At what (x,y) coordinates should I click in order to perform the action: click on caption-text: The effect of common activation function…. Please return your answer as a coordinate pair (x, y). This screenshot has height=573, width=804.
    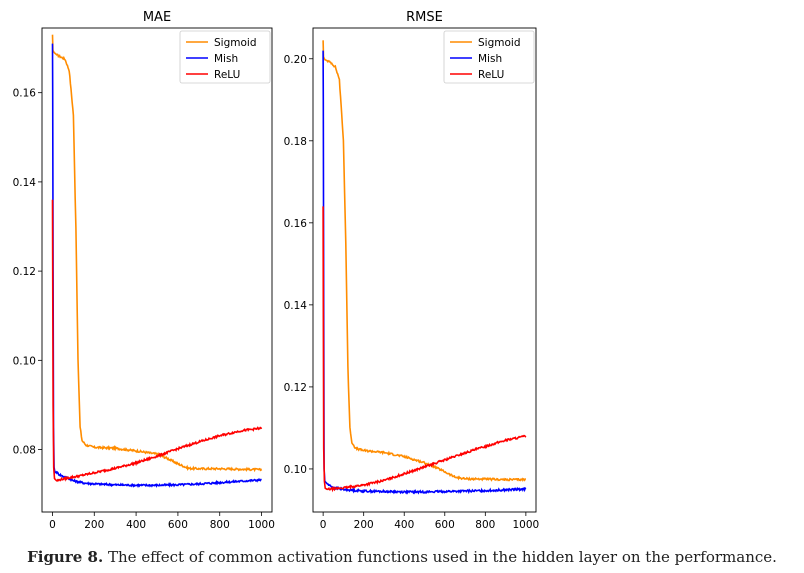
    Looking at the image, I should click on (440, 557).